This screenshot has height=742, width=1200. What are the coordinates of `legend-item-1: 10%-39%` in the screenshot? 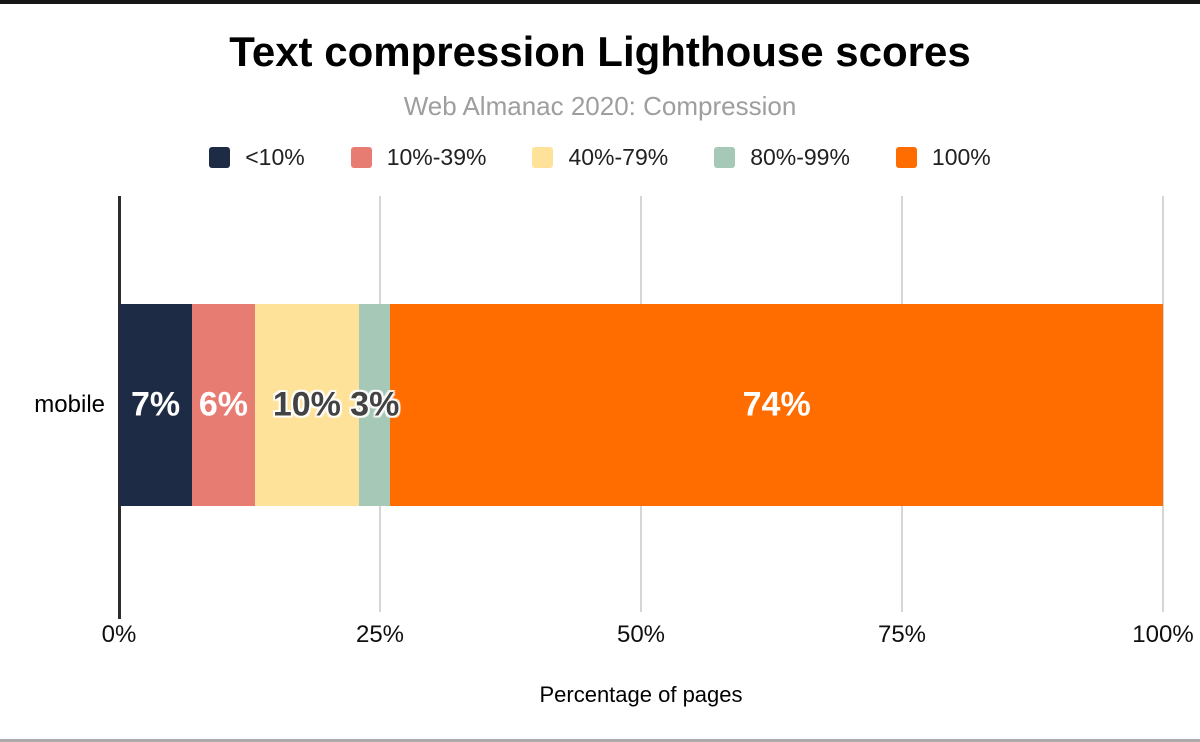 It's located at (418, 157).